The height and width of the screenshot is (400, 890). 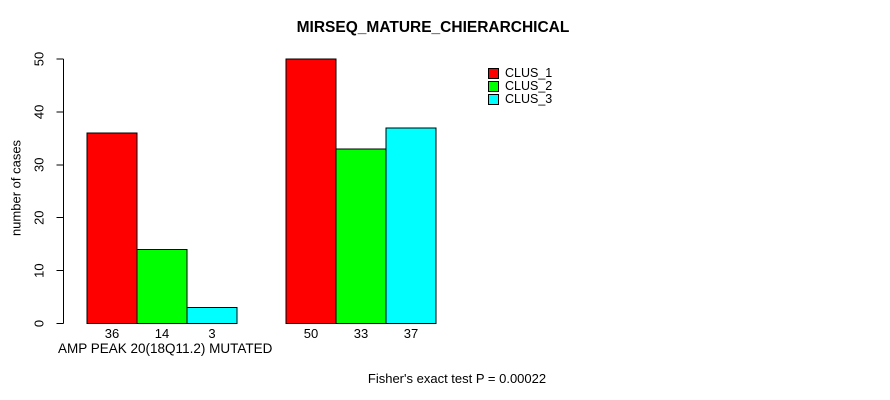 I want to click on chart-title: MIRSEQ_MATURE_CHIERARCHICAL, so click(x=433, y=27).